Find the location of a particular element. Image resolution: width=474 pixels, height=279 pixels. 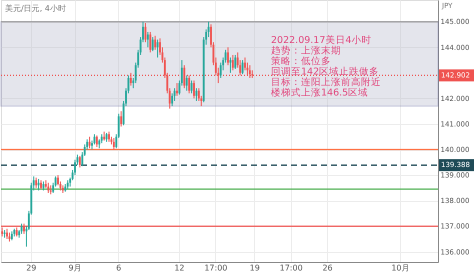

x-tick-label: 9月 is located at coordinates (75, 268).